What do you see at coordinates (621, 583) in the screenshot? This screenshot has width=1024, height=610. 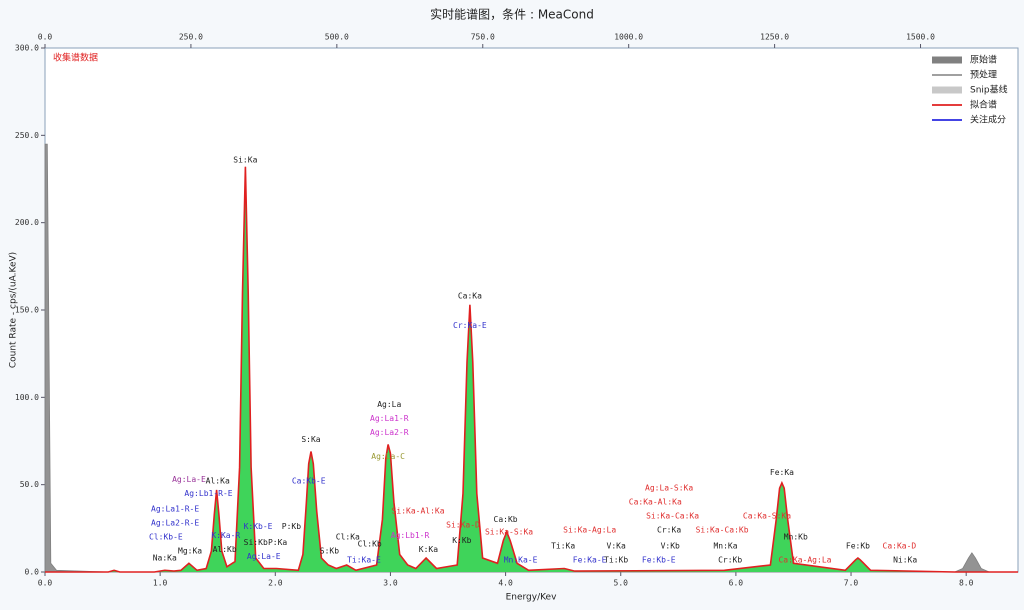 I see `x-tick-label: 5.0` at bounding box center [621, 583].